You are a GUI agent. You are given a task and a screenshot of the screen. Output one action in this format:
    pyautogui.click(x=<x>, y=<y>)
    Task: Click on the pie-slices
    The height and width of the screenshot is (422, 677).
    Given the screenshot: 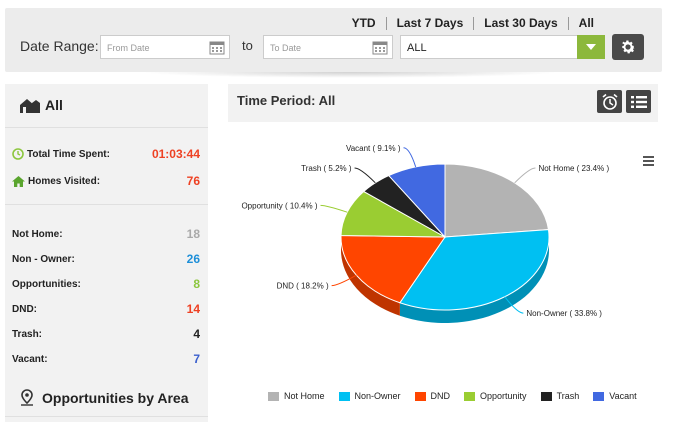 What is the action you would take?
    pyautogui.click(x=445, y=237)
    